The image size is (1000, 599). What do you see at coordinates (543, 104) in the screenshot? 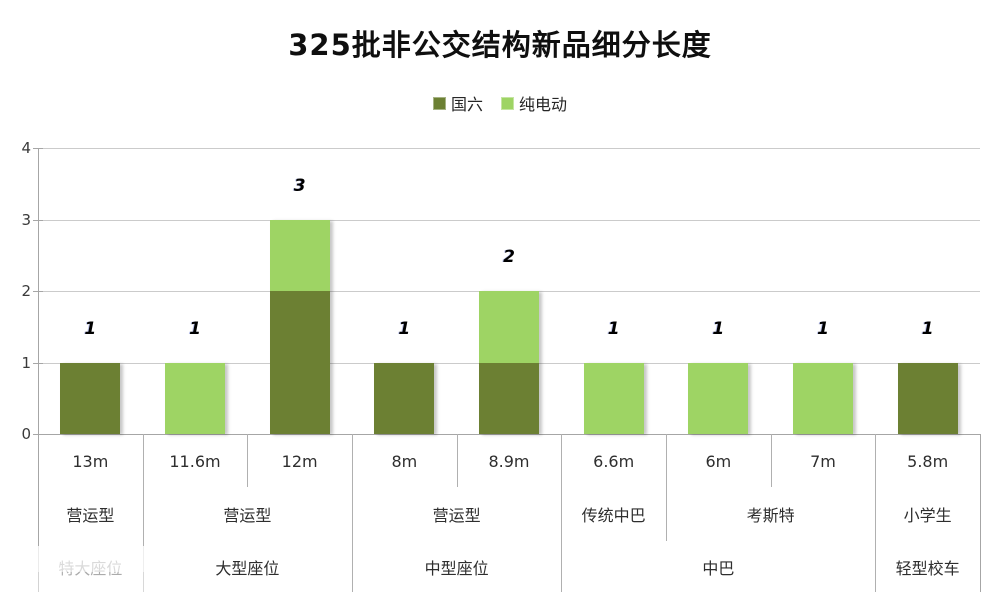
I see `legend-label-pure-electric: 纯电动` at bounding box center [543, 104].